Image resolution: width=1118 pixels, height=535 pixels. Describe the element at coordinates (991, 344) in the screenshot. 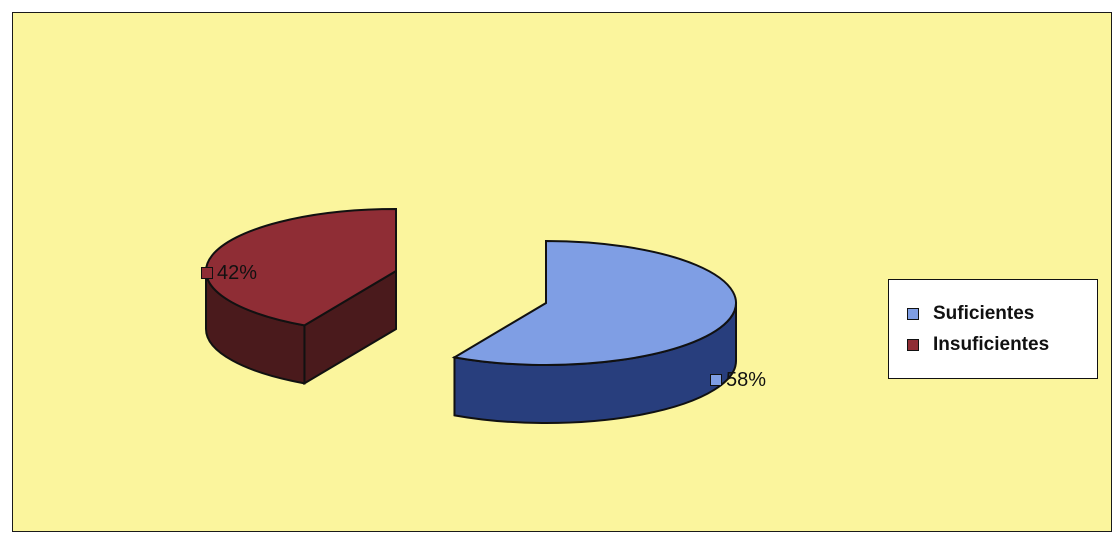

I see `legend-label-insuficientes: Insuficientes` at that location.